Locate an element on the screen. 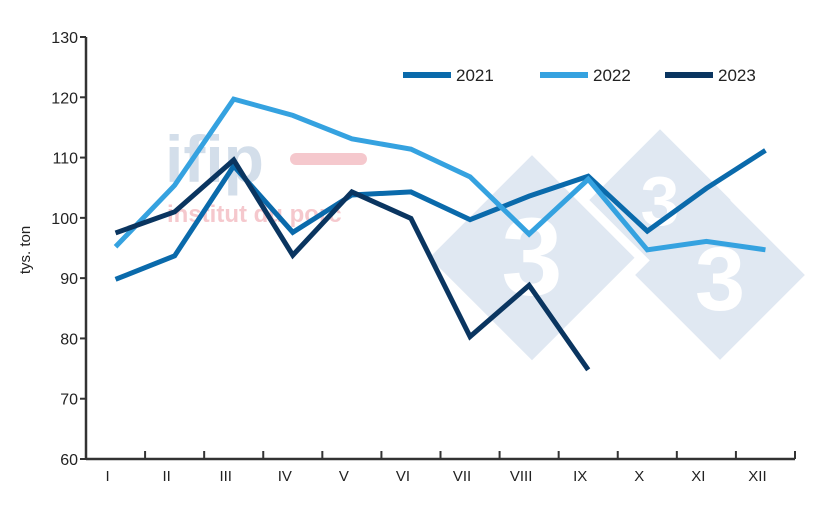 The image size is (820, 522). legend: 2021 2022 2023 is located at coordinates (579, 75).